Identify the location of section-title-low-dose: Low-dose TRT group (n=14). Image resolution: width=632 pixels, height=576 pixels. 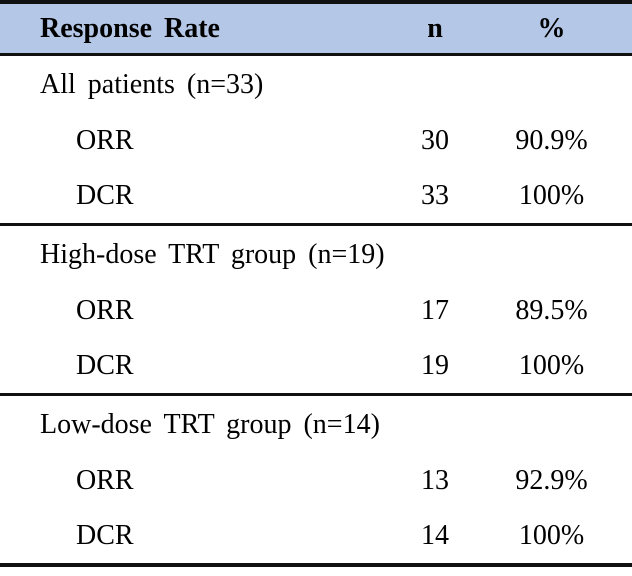
(316, 423).